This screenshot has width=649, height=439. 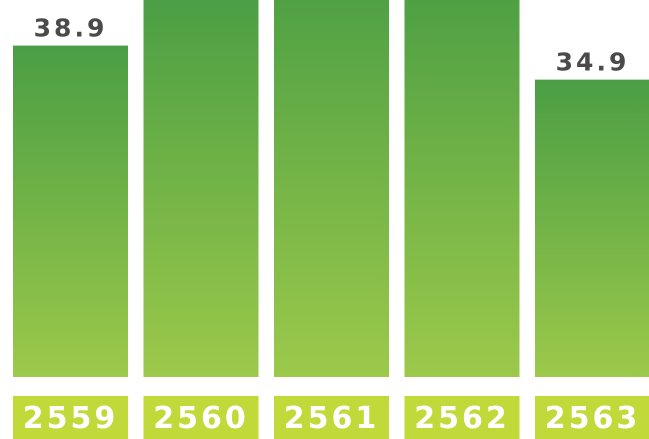 I want to click on category-boxes-group: 2559 2560 2561 2562 2563, so click(x=331, y=417).